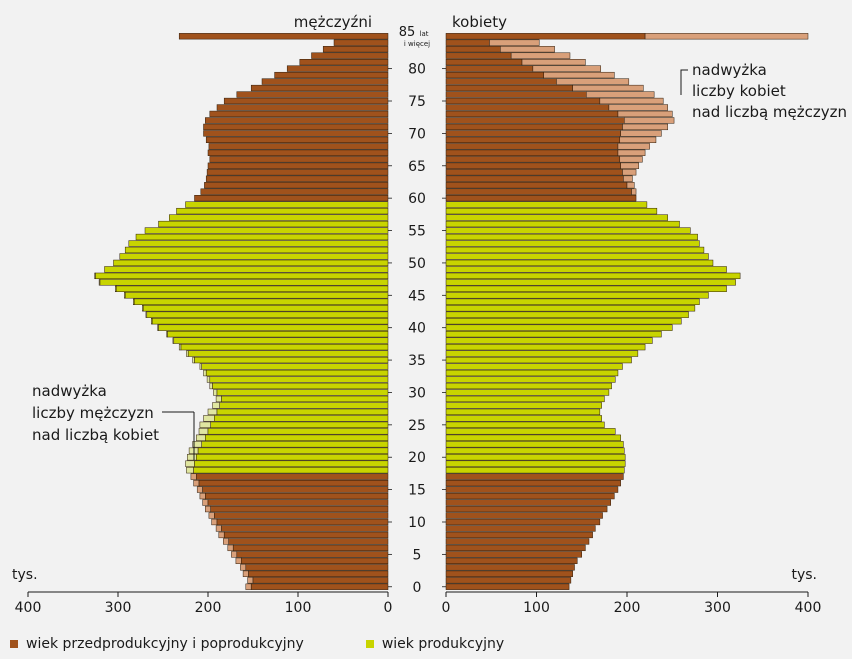 The image size is (852, 659). I want to click on x-tick-label-left: 400, so click(28, 608).